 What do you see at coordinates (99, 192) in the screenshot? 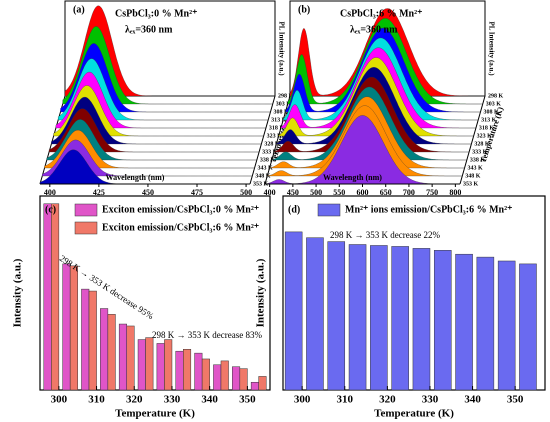
I see `x-tick-label: 425` at bounding box center [99, 192].